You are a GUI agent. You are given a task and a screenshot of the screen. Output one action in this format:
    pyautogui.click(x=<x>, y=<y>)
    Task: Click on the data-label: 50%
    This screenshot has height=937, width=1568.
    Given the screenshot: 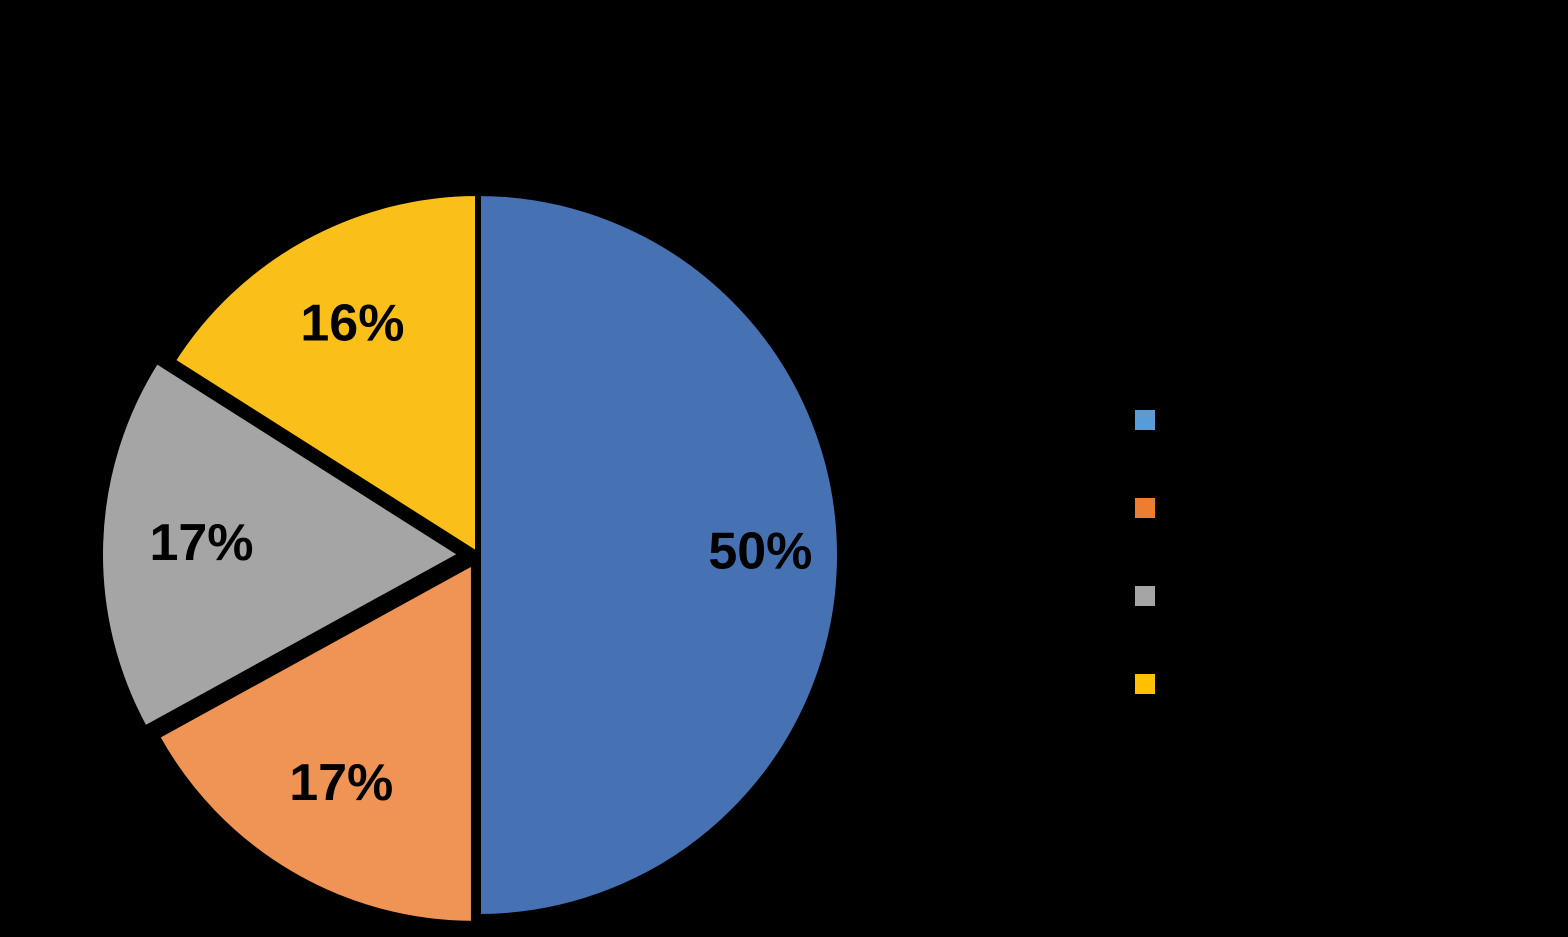 What is the action you would take?
    pyautogui.click(x=760, y=552)
    